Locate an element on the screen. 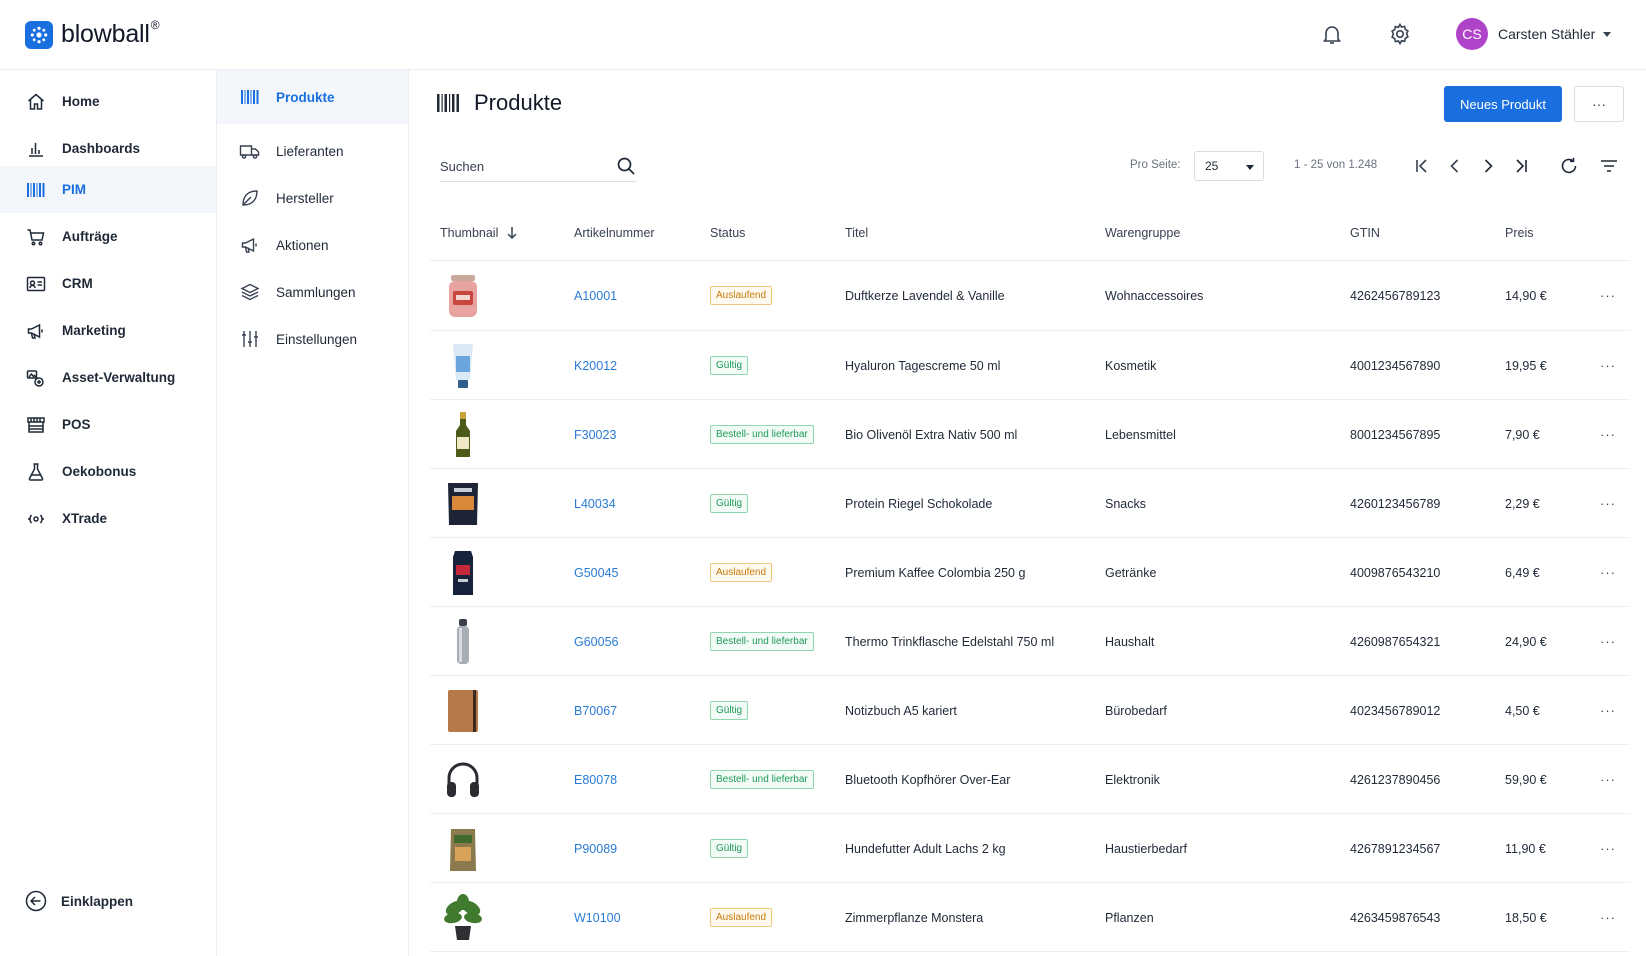 Image resolution: width=1646 pixels, height=956 pixels. sidebar-item-home: Home is located at coordinates (108, 101).